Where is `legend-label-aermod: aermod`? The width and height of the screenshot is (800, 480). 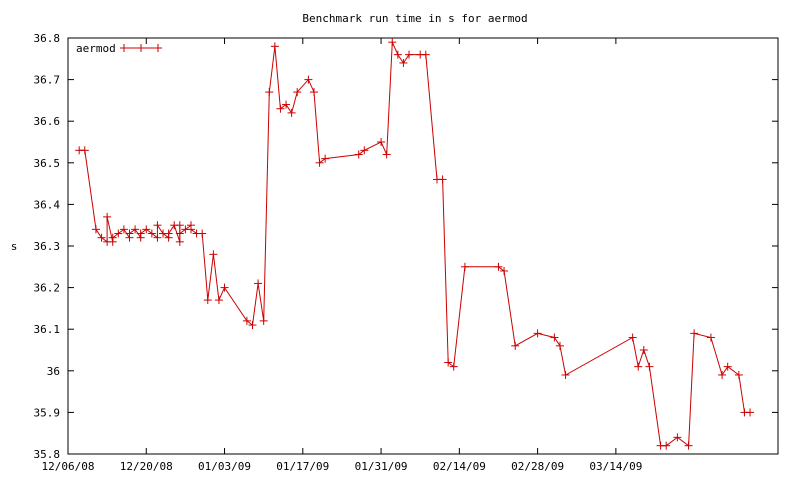 legend-label-aermod: aermod is located at coordinates (96, 48).